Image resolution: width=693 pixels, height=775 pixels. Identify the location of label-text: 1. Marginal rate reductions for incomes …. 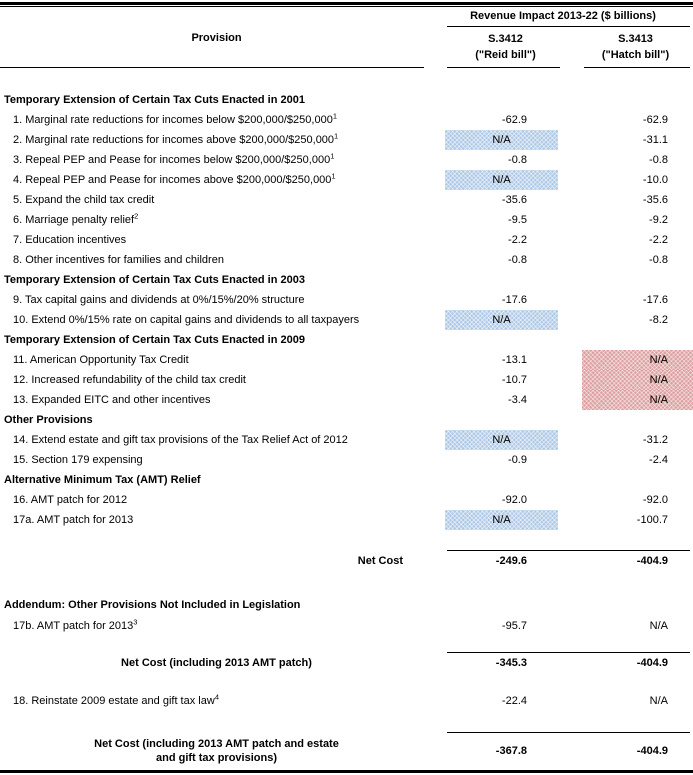
(175, 118).